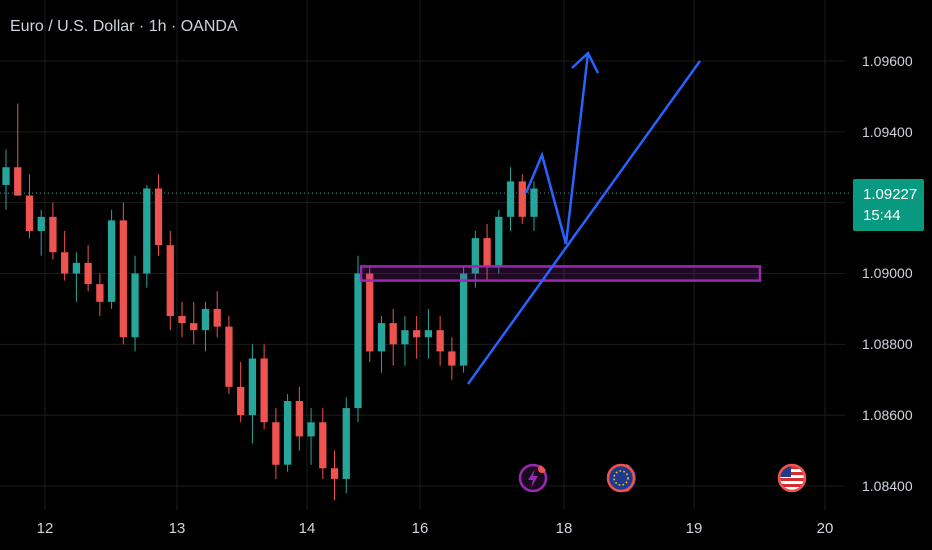 This screenshot has width=932, height=550. Describe the element at coordinates (825, 528) in the screenshot. I see `time-tick: 20` at that location.